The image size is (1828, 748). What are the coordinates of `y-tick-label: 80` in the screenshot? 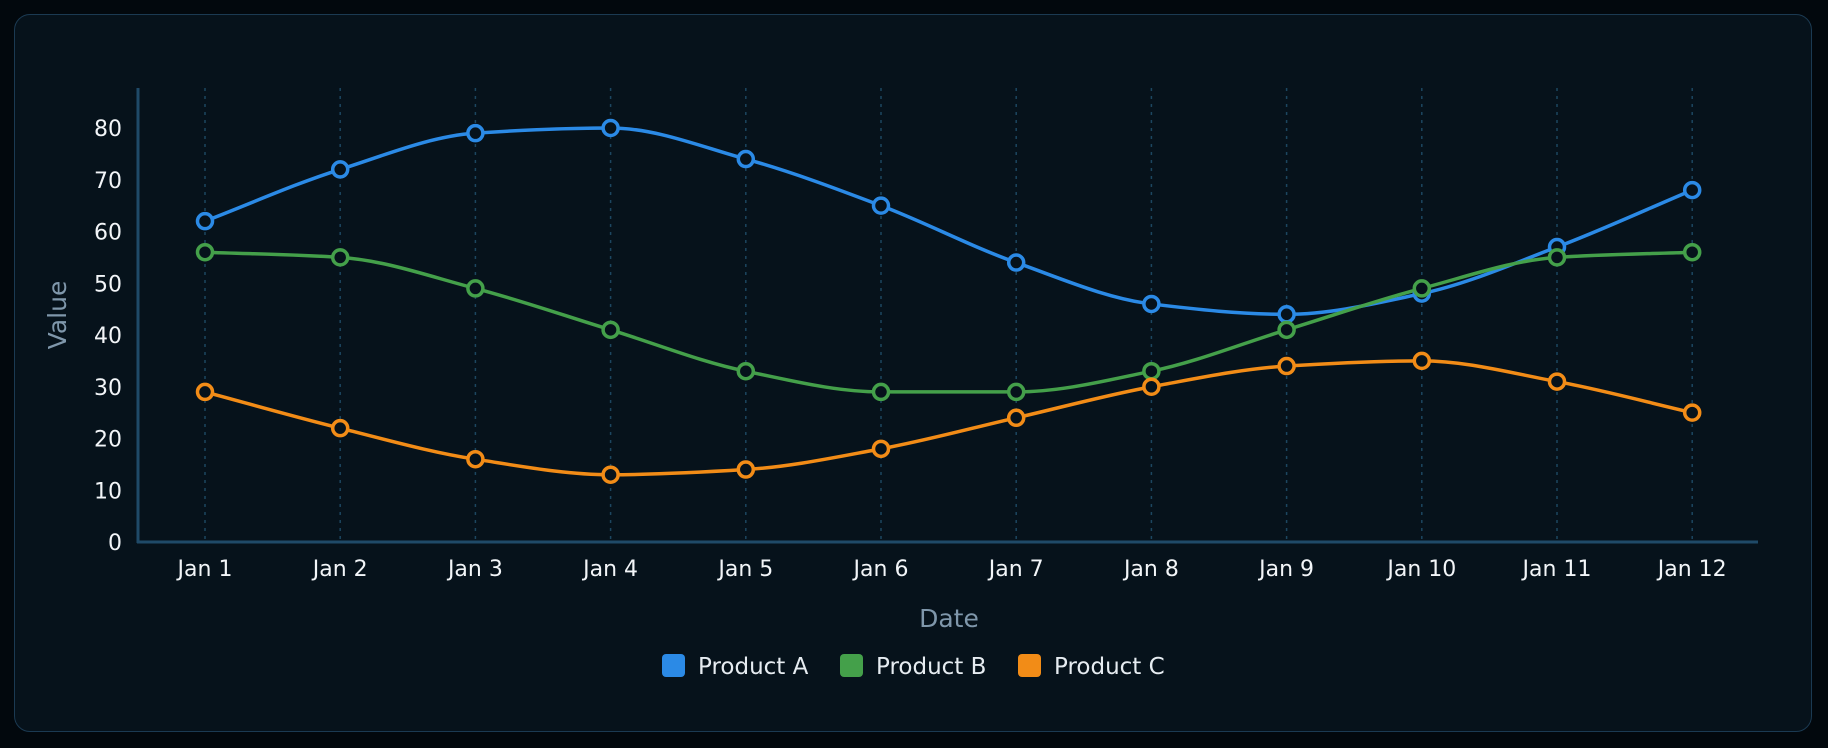 It's located at (108, 129).